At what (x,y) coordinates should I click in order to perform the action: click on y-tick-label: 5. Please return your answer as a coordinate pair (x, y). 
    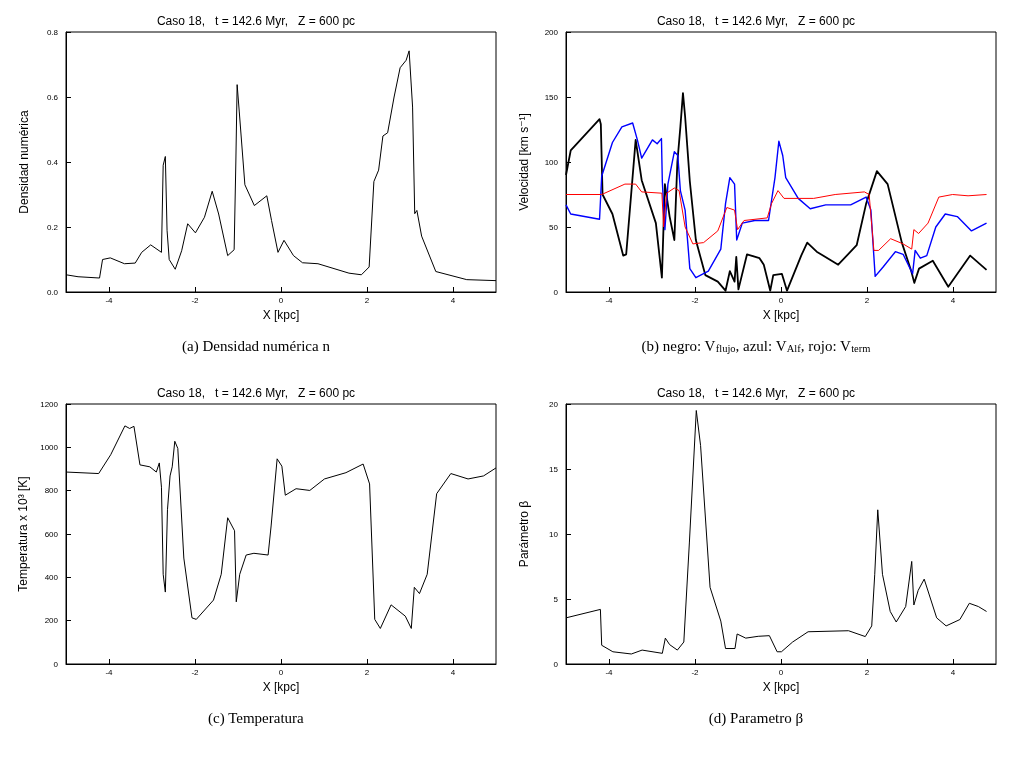
    Looking at the image, I should click on (556, 599).